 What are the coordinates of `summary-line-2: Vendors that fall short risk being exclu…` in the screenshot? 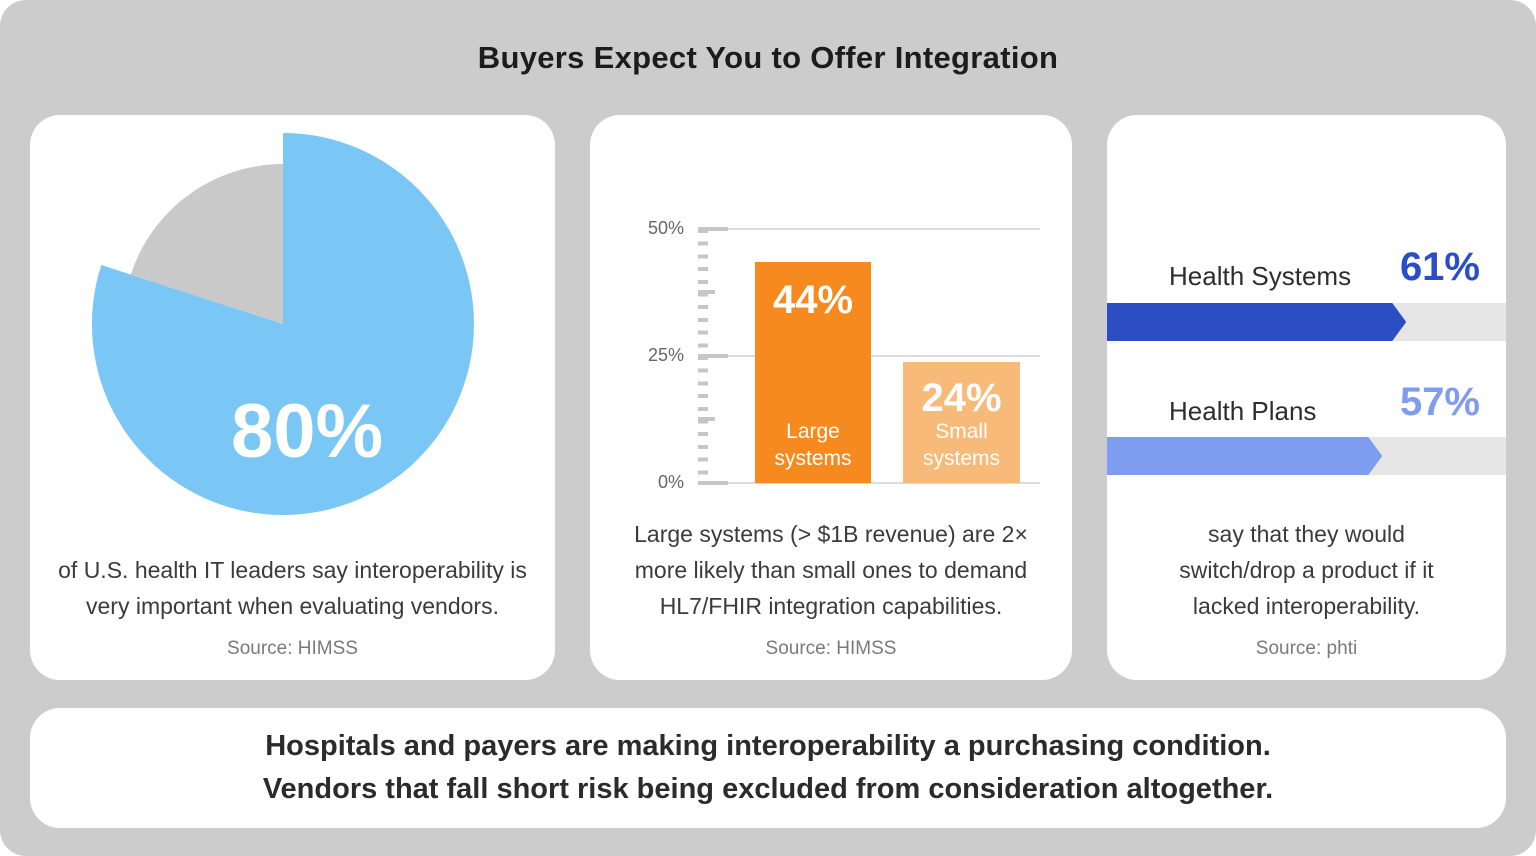 It's located at (768, 789).